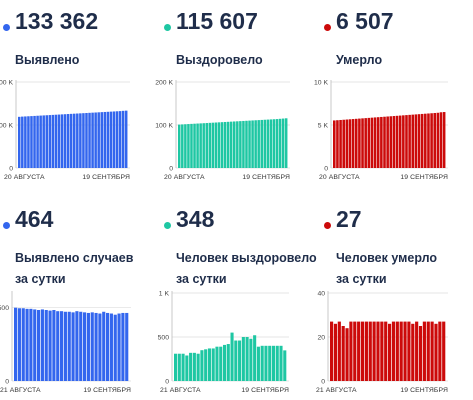  I want to click on stat-label: Выявлено, so click(47, 60).